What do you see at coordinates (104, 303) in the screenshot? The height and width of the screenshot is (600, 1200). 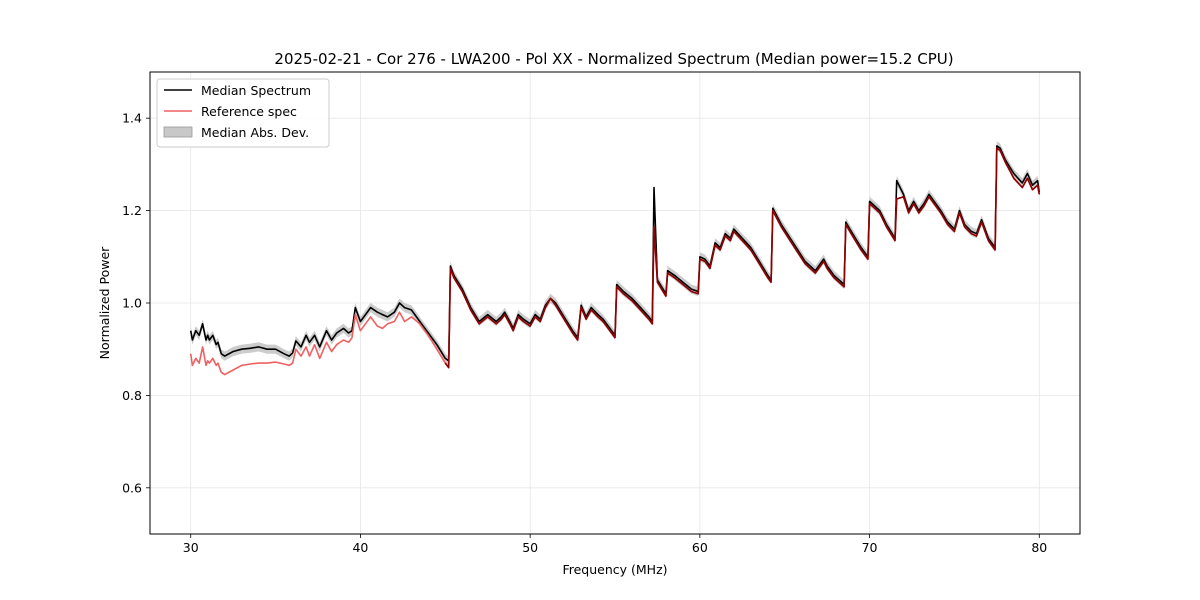 I see `y-axis-label: Normalized Power` at bounding box center [104, 303].